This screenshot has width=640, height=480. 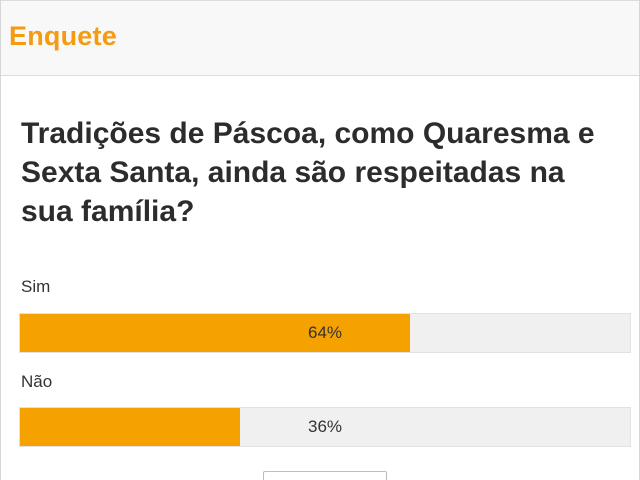 What do you see at coordinates (37, 381) in the screenshot?
I see `option-label-nao: Não` at bounding box center [37, 381].